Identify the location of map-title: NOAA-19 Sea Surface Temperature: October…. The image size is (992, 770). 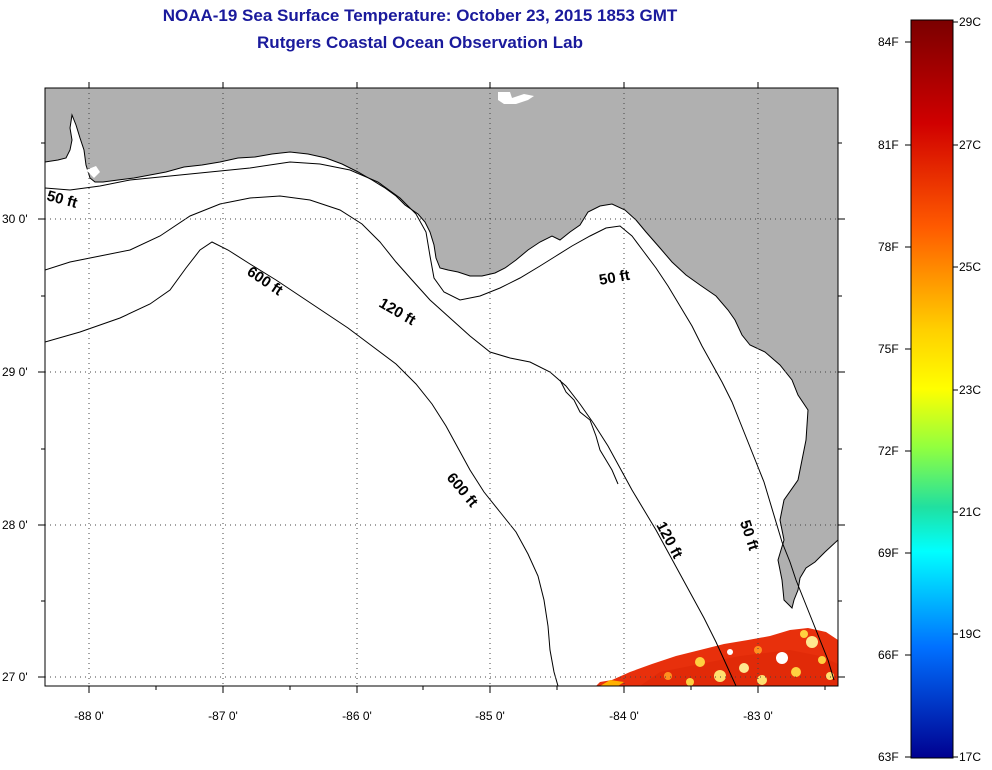
(420, 15).